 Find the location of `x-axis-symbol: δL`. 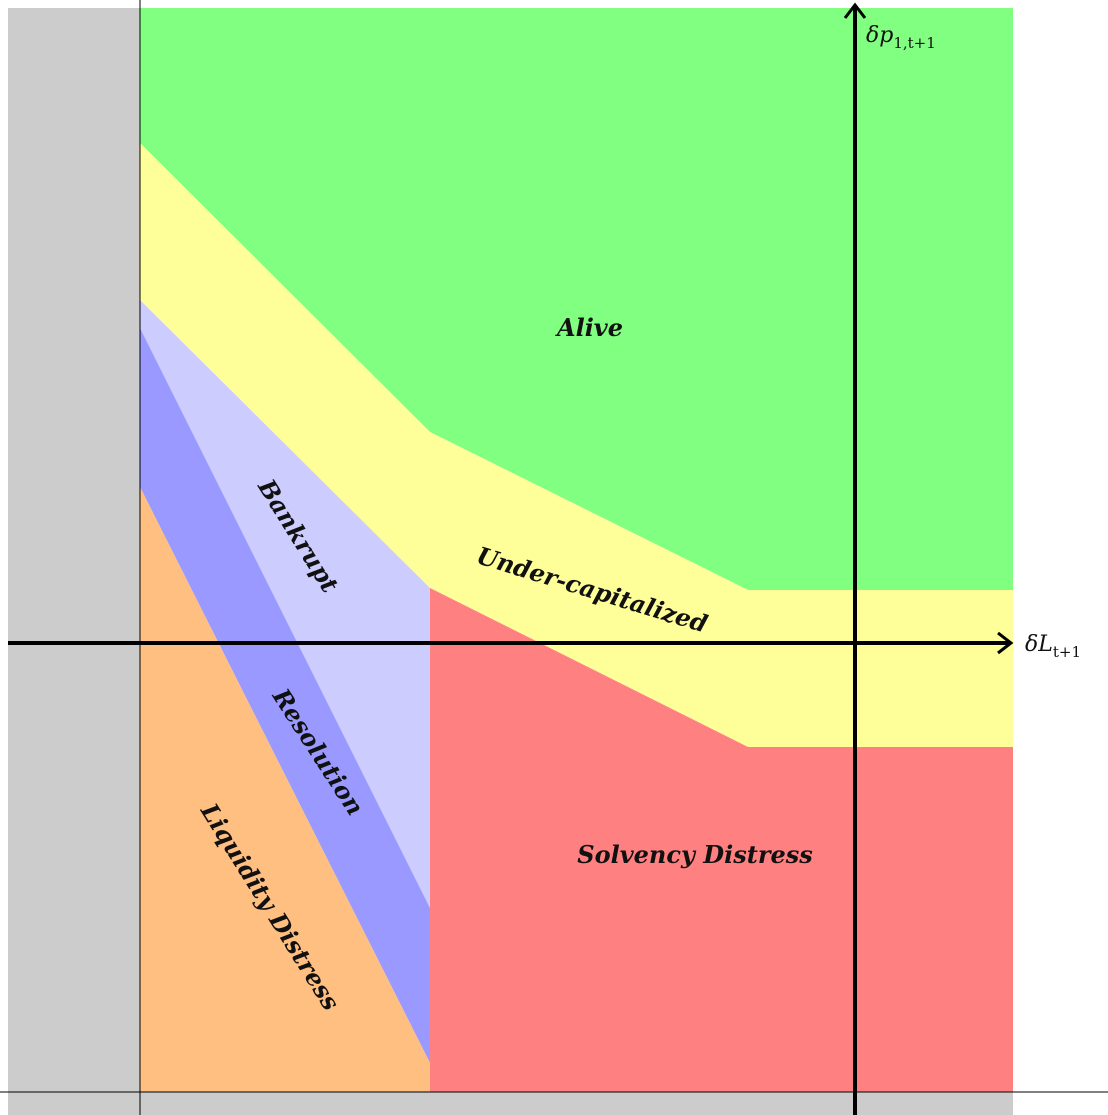

x-axis-symbol: δL is located at coordinates (1039, 644).